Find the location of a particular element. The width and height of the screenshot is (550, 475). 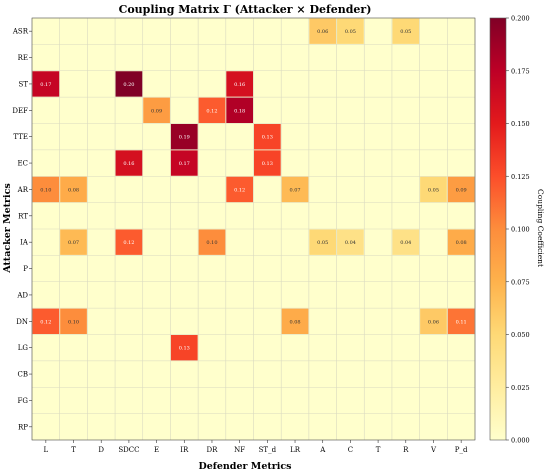

x-tick-label: D is located at coordinates (101, 450).